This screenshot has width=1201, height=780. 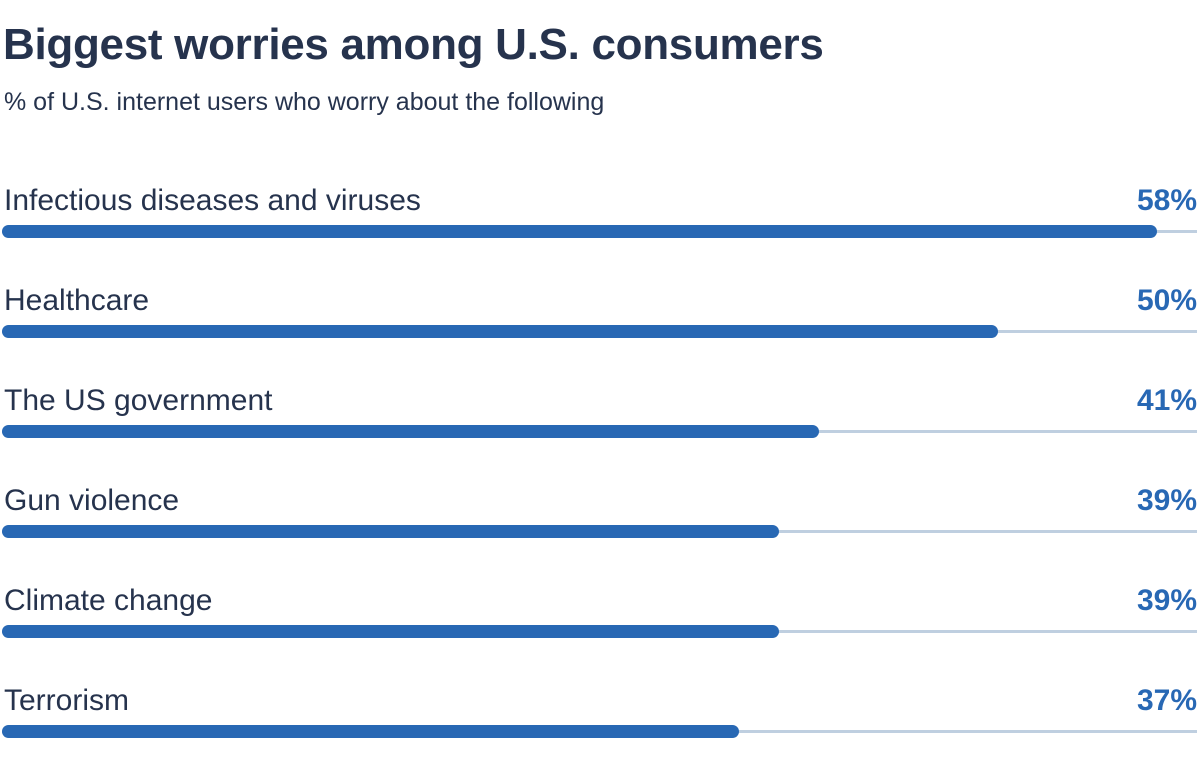 What do you see at coordinates (1166, 400) in the screenshot?
I see `value-label: 41%` at bounding box center [1166, 400].